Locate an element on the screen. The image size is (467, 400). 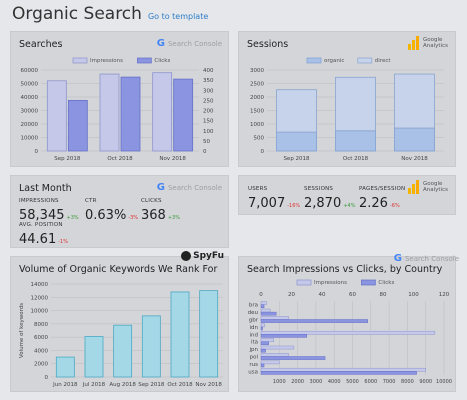
x-tick-label: 10000 is located at coordinates (444, 382).